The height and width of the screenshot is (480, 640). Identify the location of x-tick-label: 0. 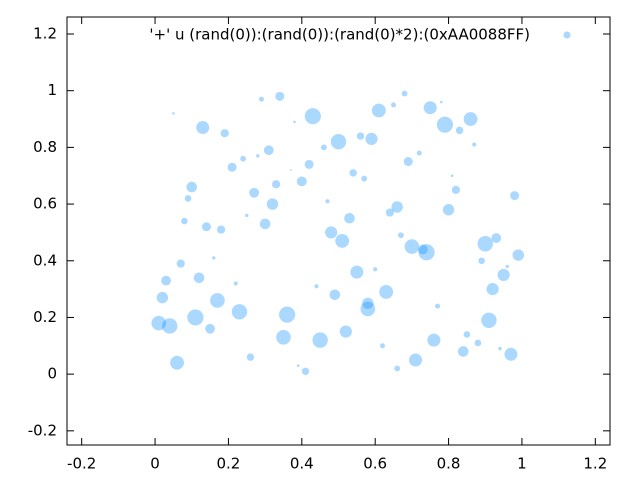
(155, 464).